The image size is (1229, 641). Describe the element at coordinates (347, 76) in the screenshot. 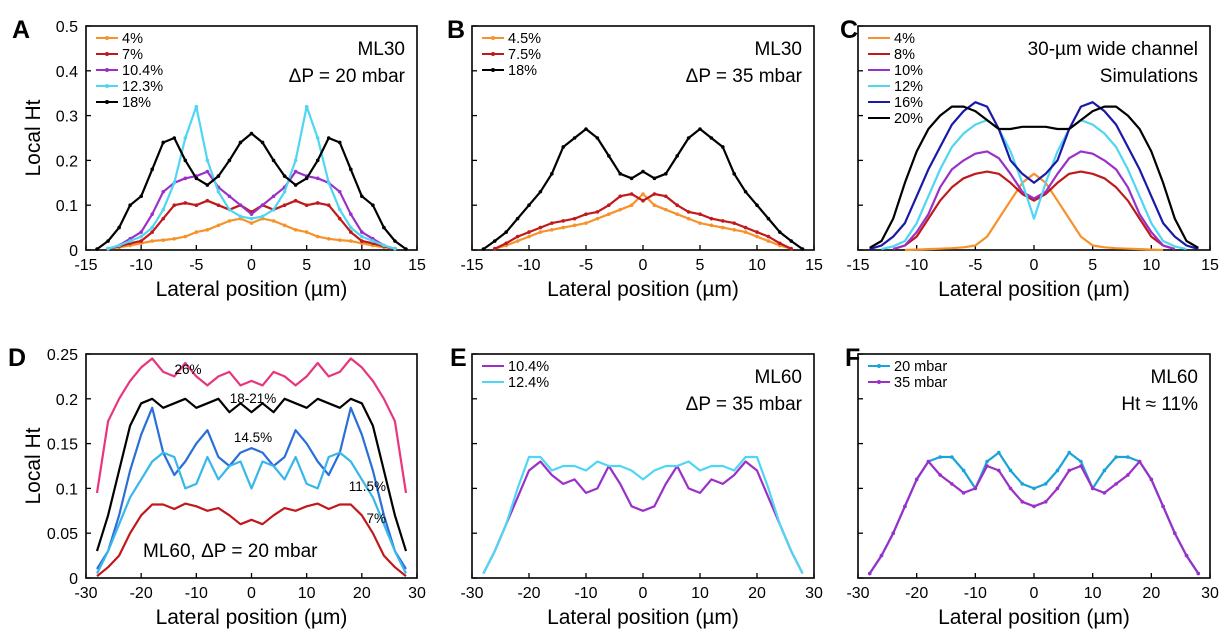

I see `annotation: ΔP = 20 mbar` at that location.